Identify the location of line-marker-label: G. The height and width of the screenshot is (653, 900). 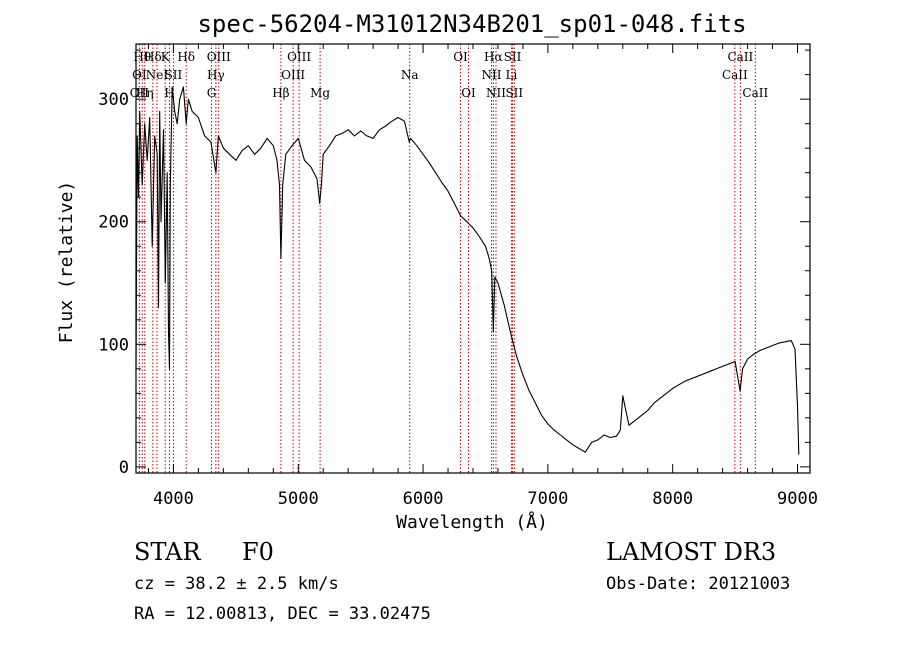
(212, 93).